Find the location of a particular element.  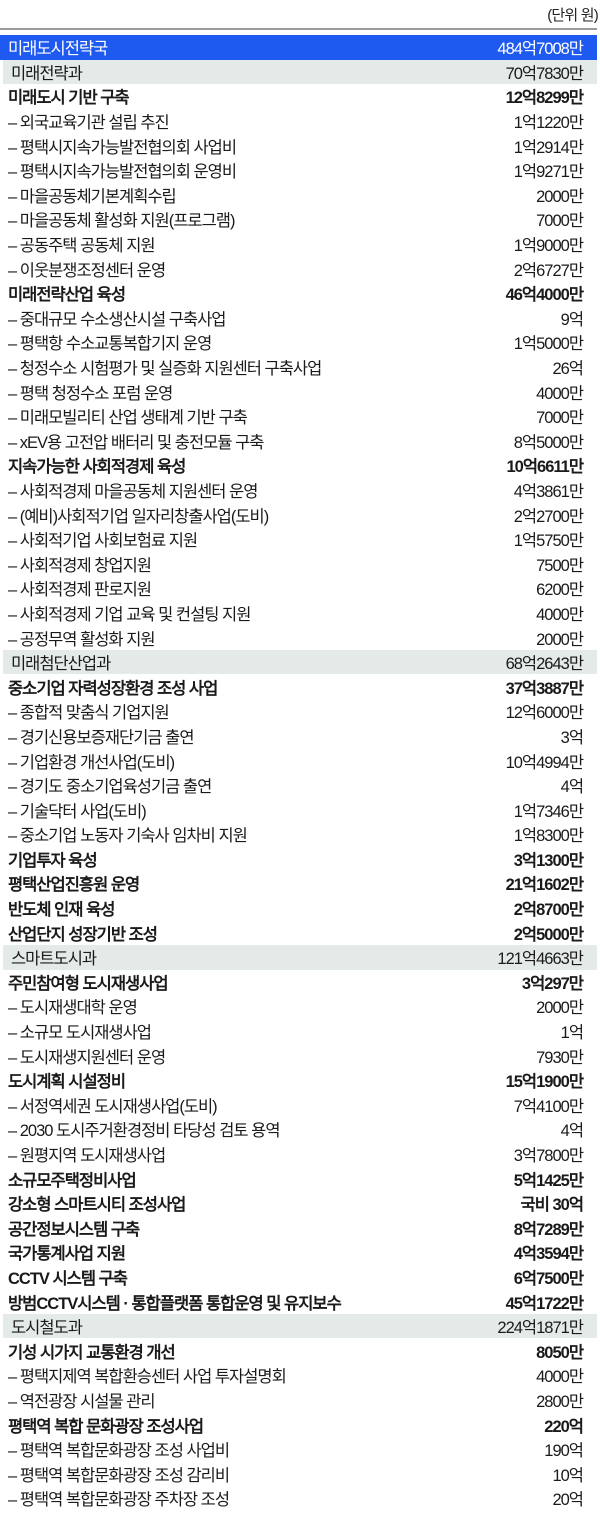

program-row: 주민참여형 도시재생사업 3억297만 is located at coordinates (298, 982).